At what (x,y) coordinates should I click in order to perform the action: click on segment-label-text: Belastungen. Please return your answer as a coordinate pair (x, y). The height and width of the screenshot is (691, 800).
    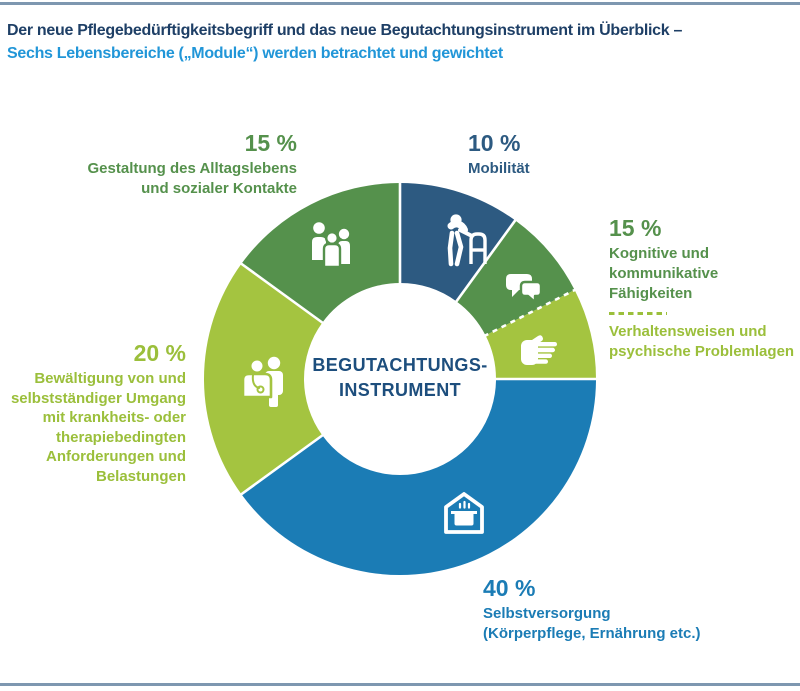
    Looking at the image, I should click on (140, 476).